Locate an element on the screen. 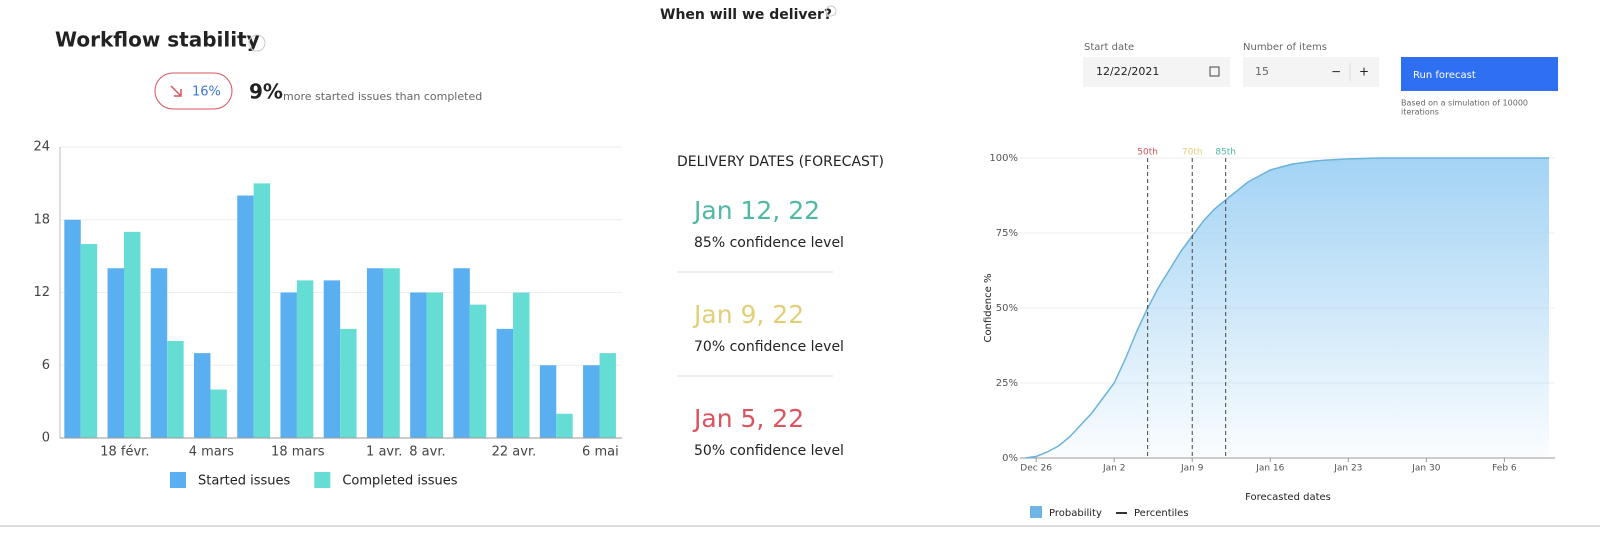 Image resolution: width=1600 pixels, height=538 pixels. chart-title: Workflow stability is located at coordinates (157, 40).